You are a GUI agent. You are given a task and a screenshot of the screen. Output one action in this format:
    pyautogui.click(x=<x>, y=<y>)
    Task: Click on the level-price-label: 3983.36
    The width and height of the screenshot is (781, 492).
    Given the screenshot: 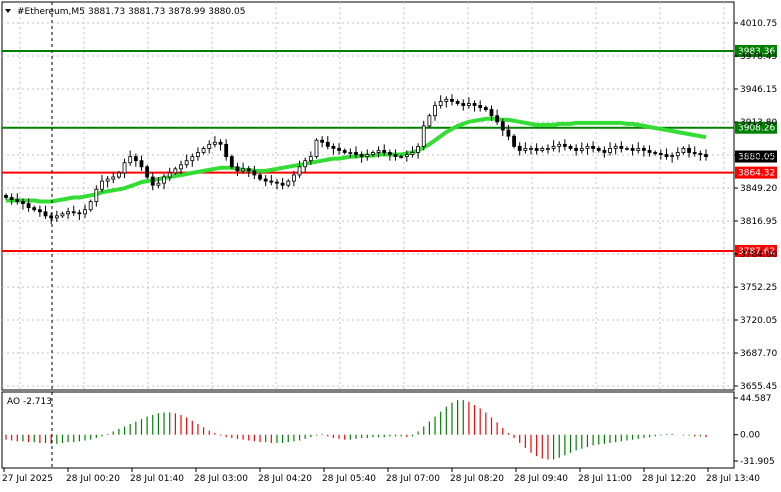 What is the action you would take?
    pyautogui.click(x=756, y=52)
    